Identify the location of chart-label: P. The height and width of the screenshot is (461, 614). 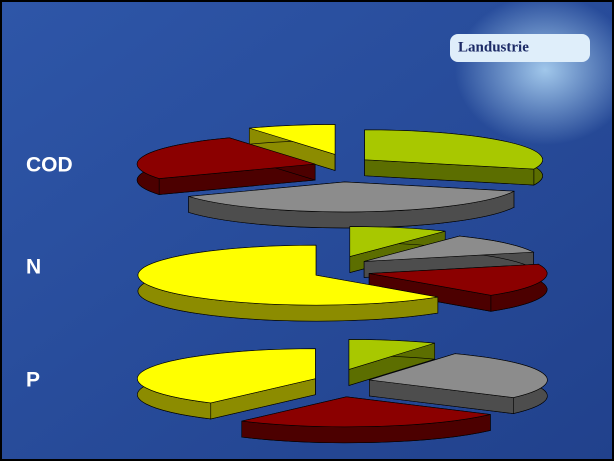
(33, 380).